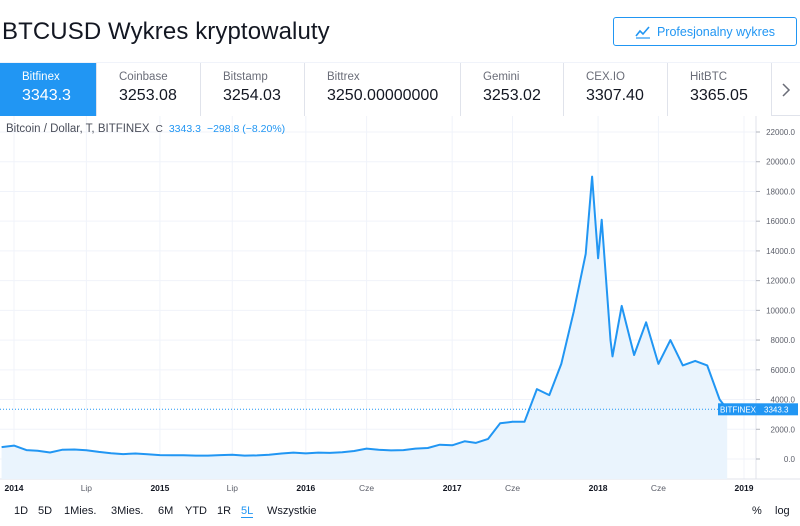 The height and width of the screenshot is (526, 800). I want to click on tab-exchange-name: CEX.IO, so click(605, 77).